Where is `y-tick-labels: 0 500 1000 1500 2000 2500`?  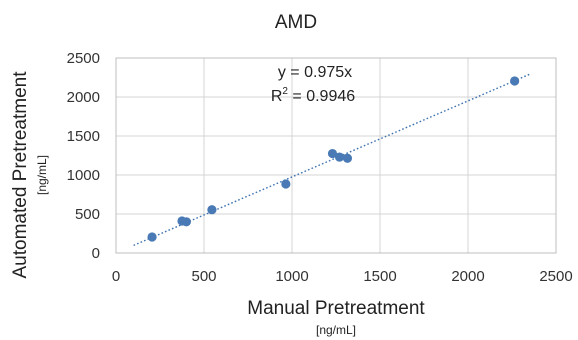
y-tick-labels: 0 500 1000 1500 2000 2500 is located at coordinates (83, 156).